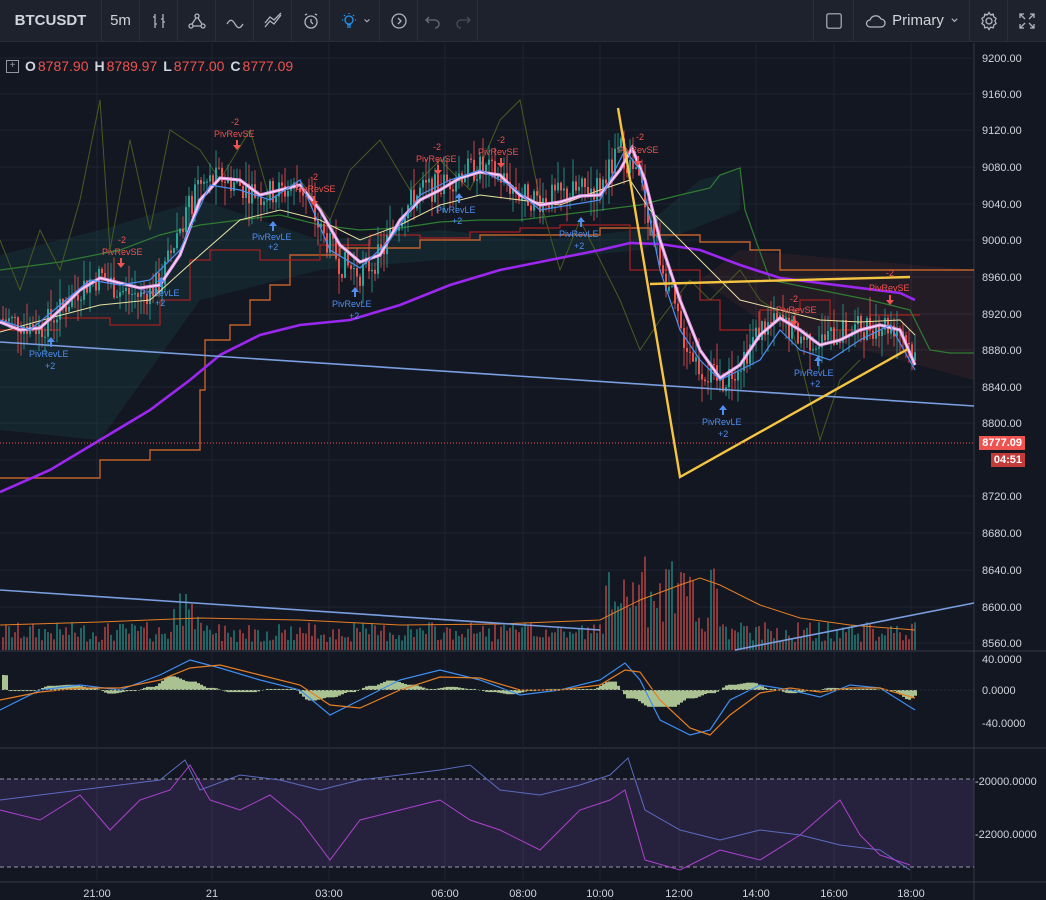  Describe the element at coordinates (579, 234) in the screenshot. I see `svg-text: PivRevLE` at that location.